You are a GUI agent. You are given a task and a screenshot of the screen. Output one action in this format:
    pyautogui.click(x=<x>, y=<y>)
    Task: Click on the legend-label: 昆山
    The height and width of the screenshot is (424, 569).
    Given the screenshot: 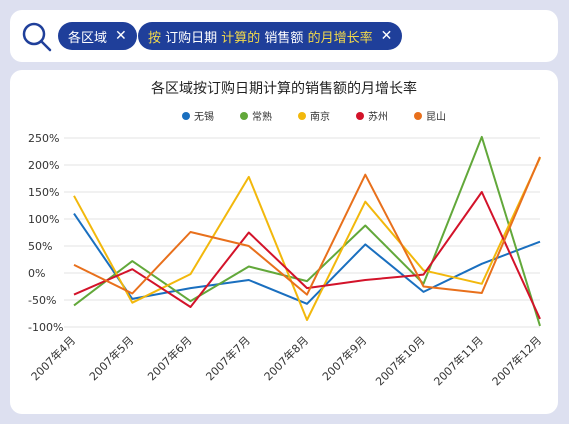 What is the action you would take?
    pyautogui.click(x=436, y=117)
    